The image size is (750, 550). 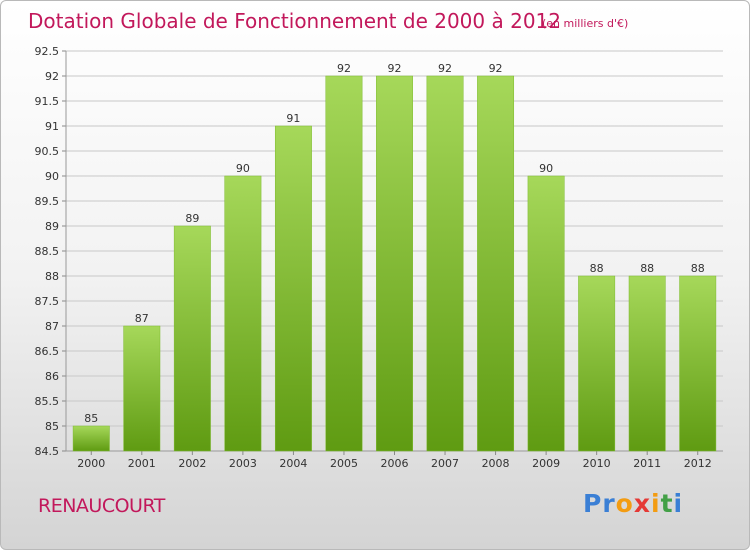 What do you see at coordinates (47, 101) in the screenshot?
I see `y-tick-label: 91.5` at bounding box center [47, 101].